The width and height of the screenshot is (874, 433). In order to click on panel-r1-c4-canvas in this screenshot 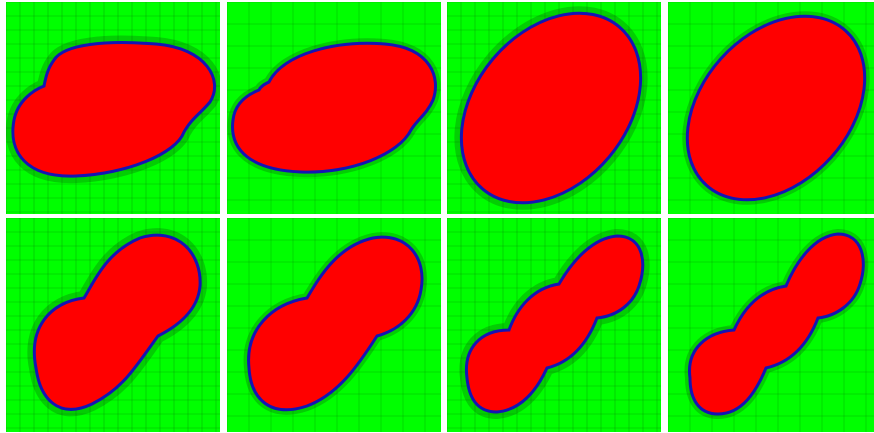, I will do `click(771, 108)`.